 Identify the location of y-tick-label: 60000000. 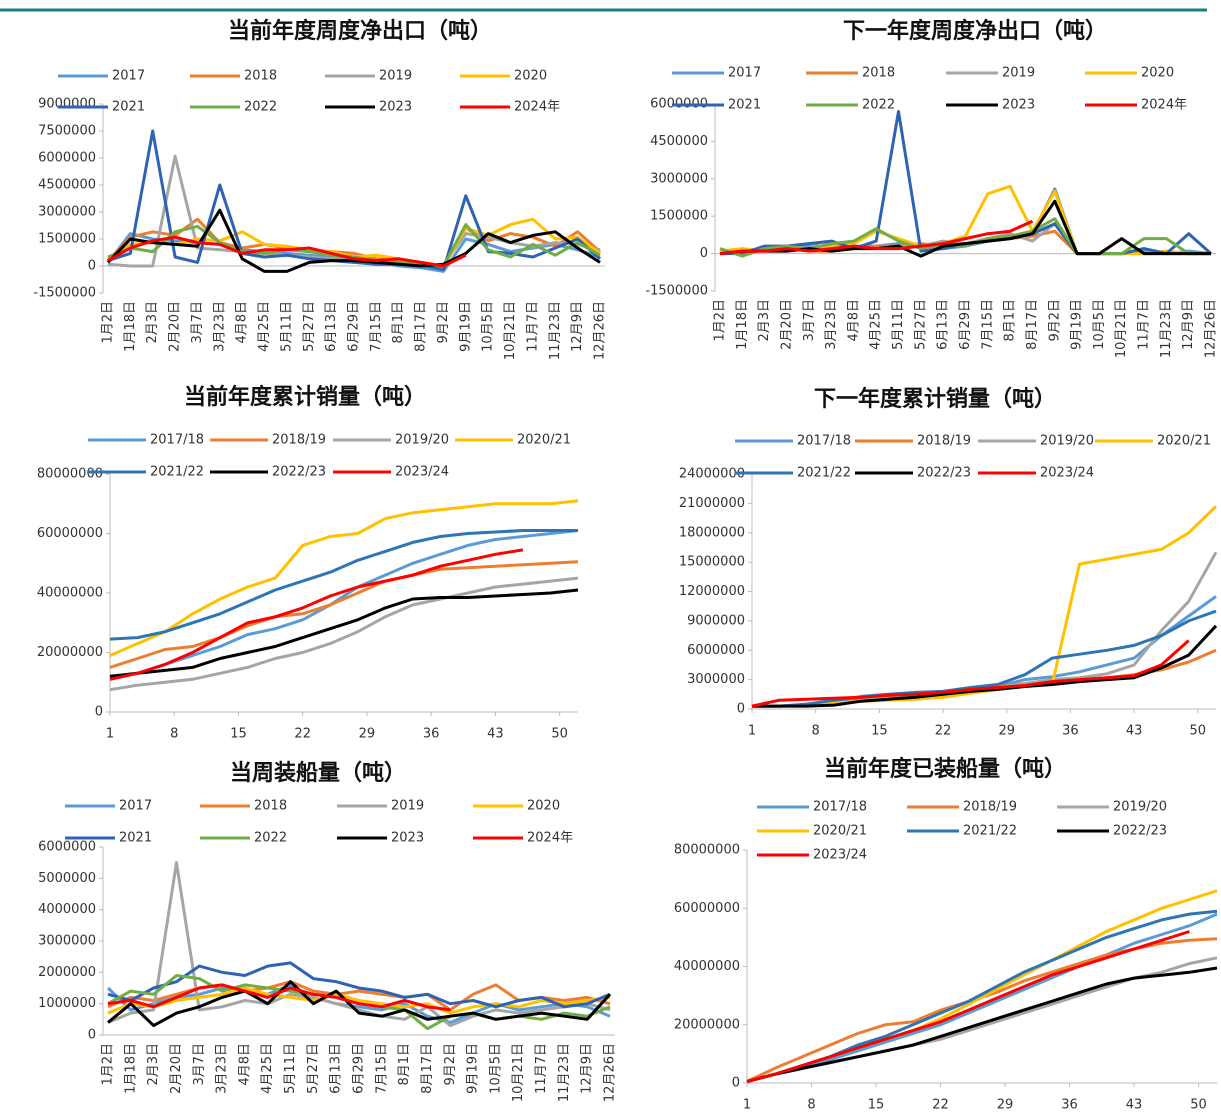
(70, 533).